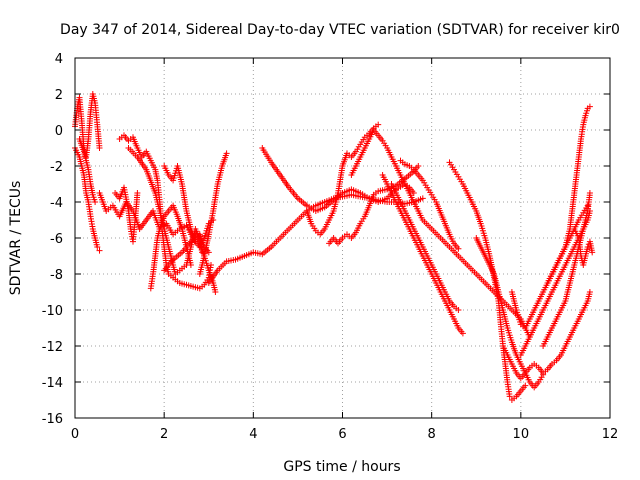 The height and width of the screenshot is (480, 640). I want to click on y-tick-label: 4, so click(59, 59).